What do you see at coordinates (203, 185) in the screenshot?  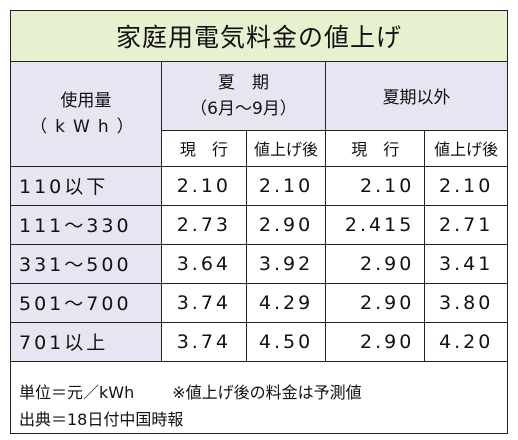 I see `summer-current-value: 2.10` at bounding box center [203, 185].